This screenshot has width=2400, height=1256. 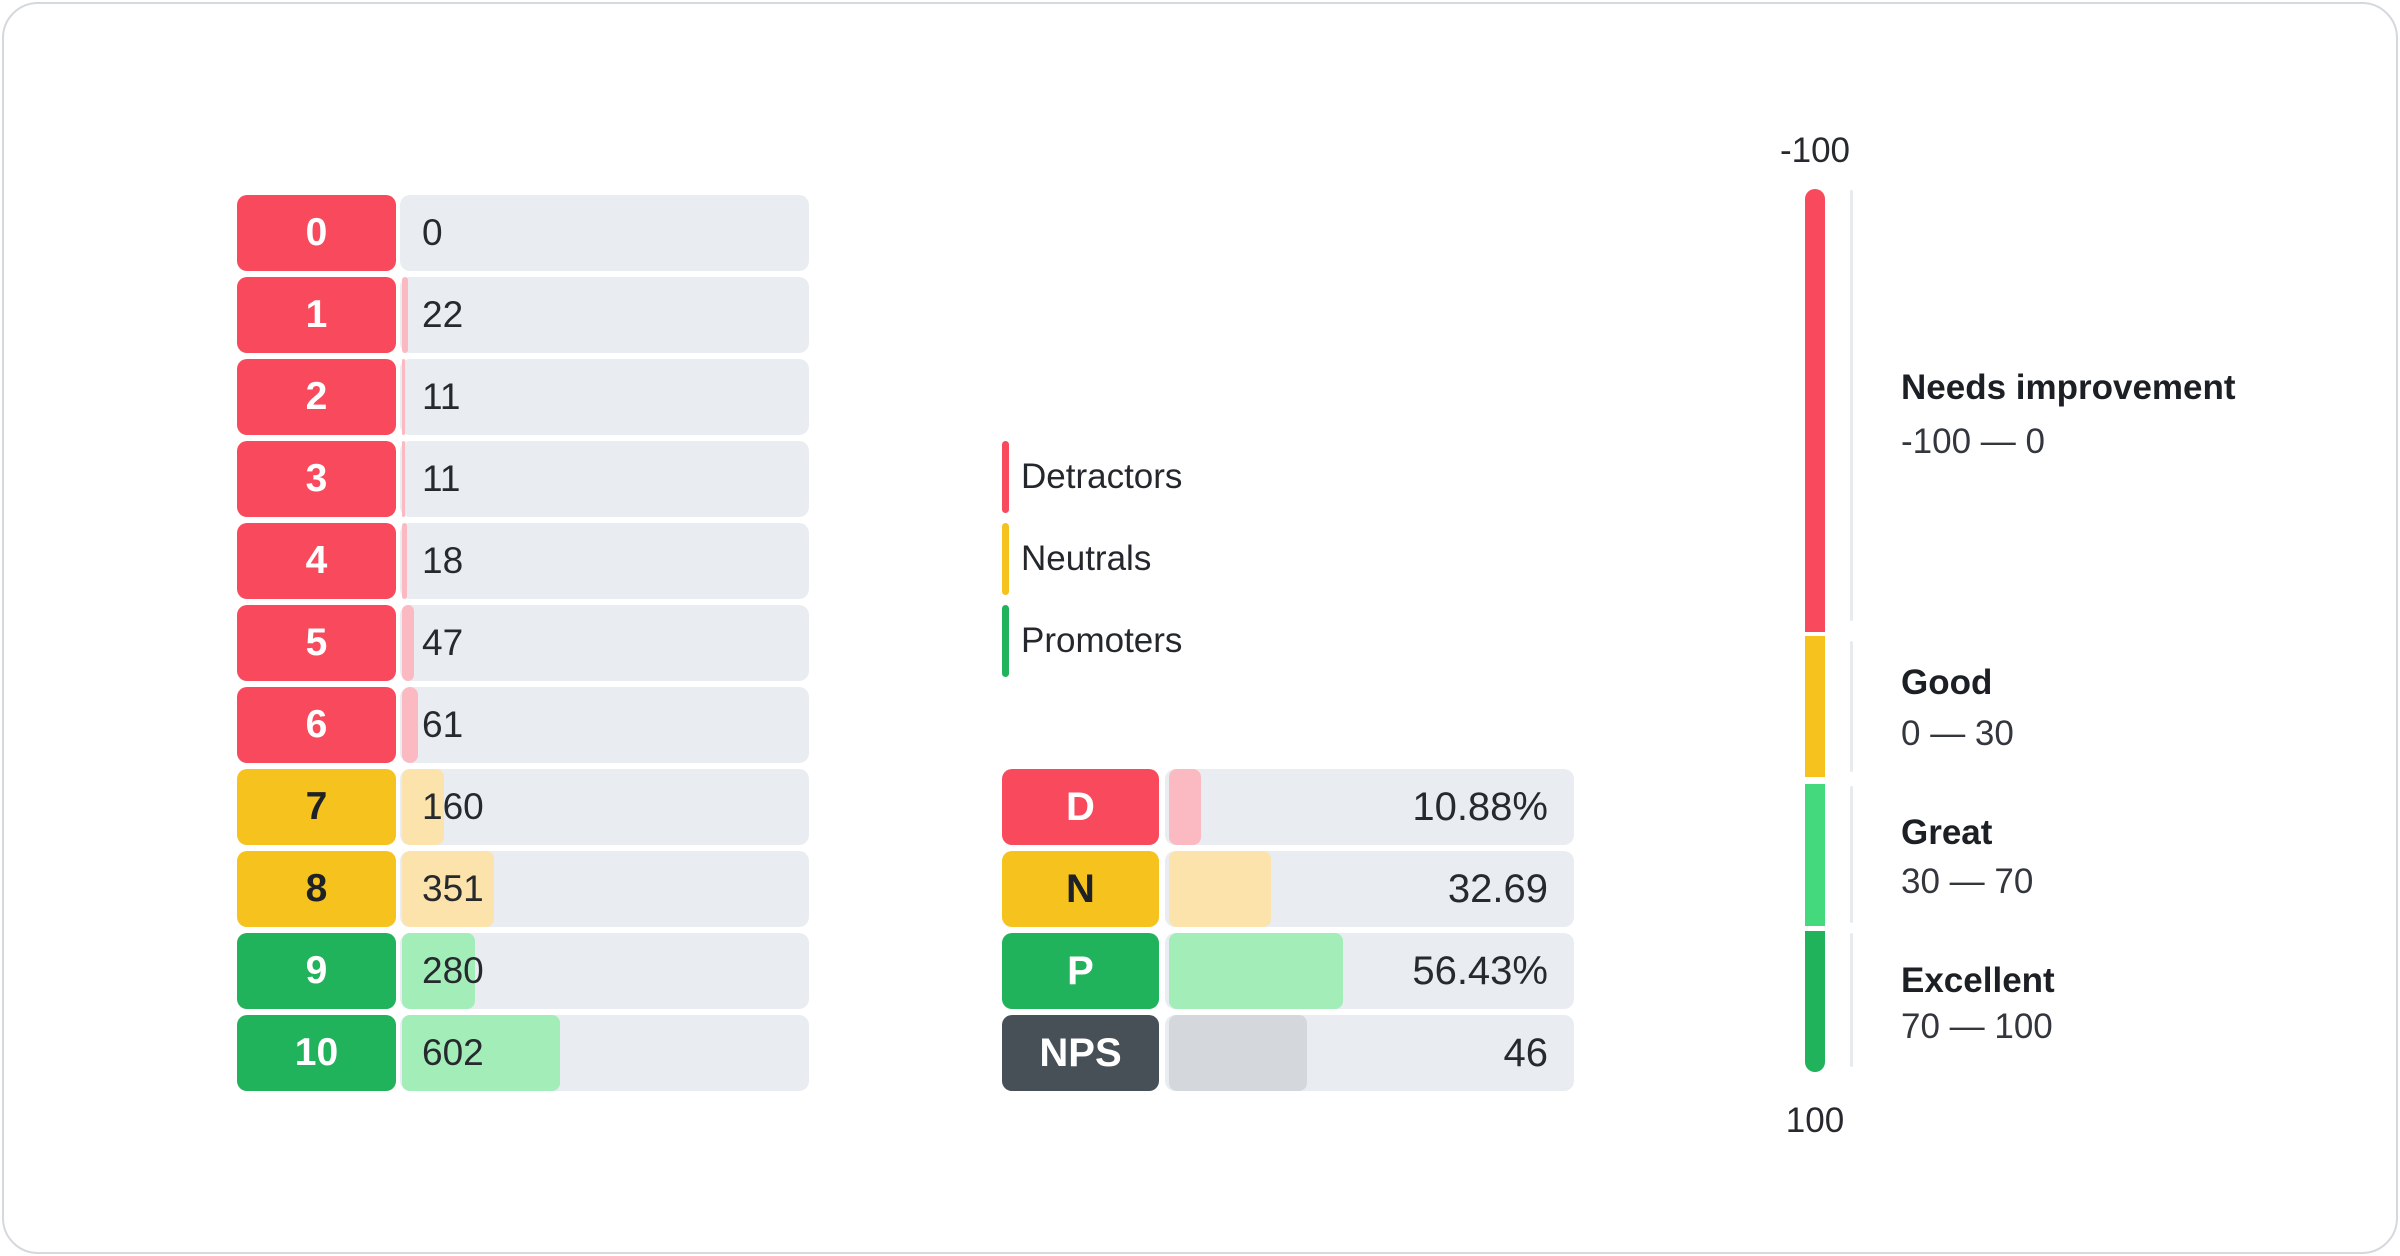 I want to click on distribution-row: 10 602, so click(x=523, y=1053).